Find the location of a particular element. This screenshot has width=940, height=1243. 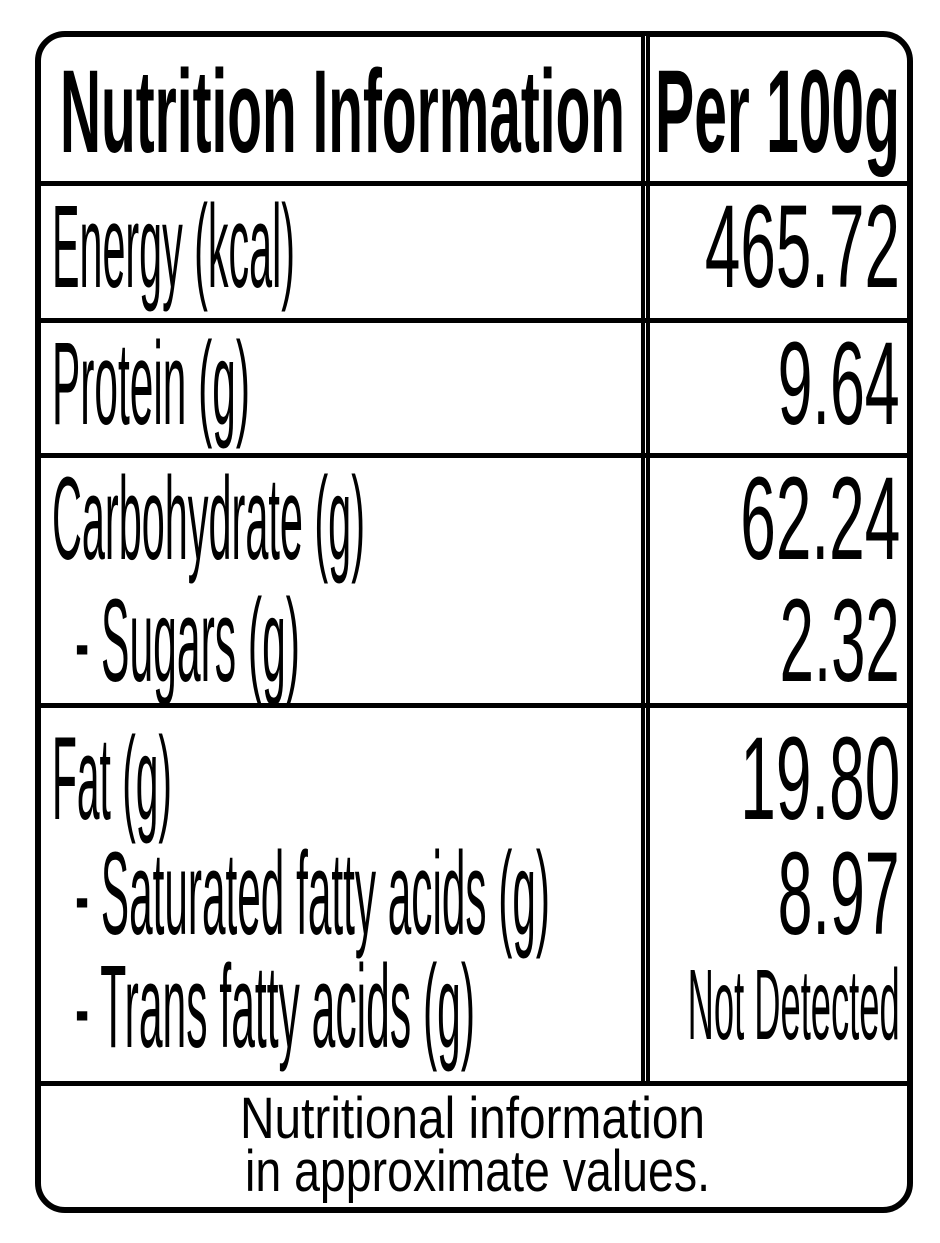

per-100g-header: Per 100g is located at coordinates (777, 112).